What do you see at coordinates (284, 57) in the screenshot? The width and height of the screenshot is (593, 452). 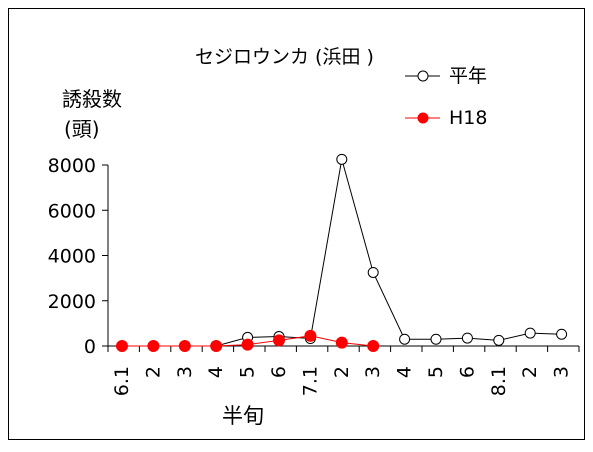 I see `chart-title: セジロウンカ (浜田 )` at bounding box center [284, 57].